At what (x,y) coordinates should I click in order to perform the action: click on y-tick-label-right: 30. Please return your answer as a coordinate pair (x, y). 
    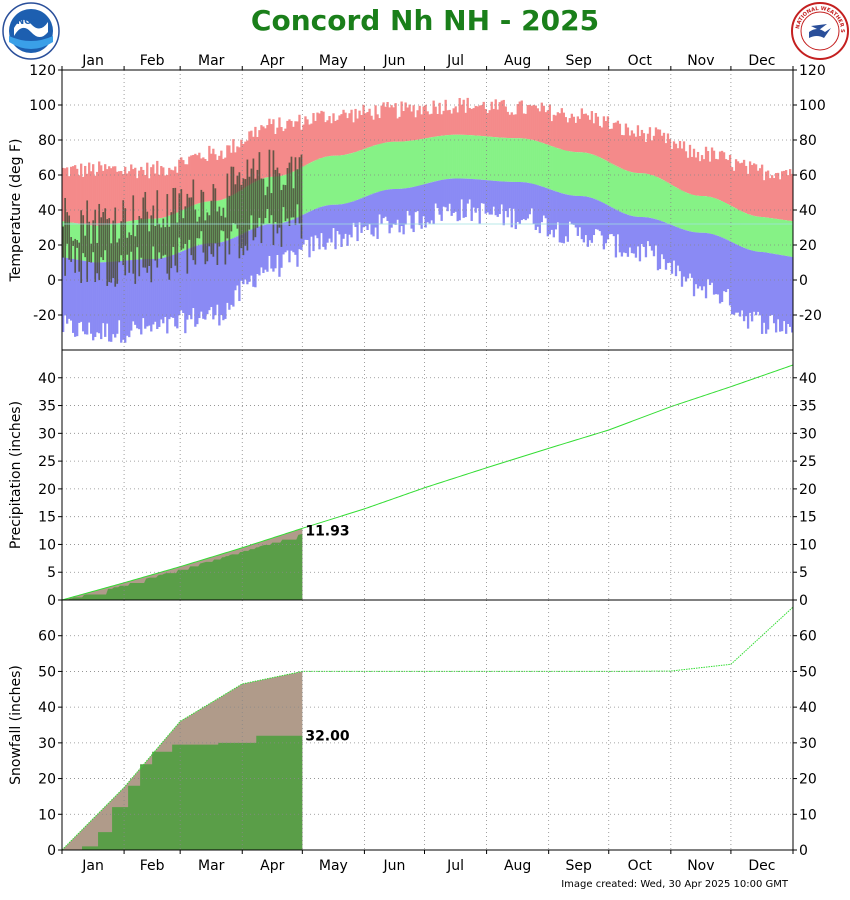
    Looking at the image, I should click on (808, 434).